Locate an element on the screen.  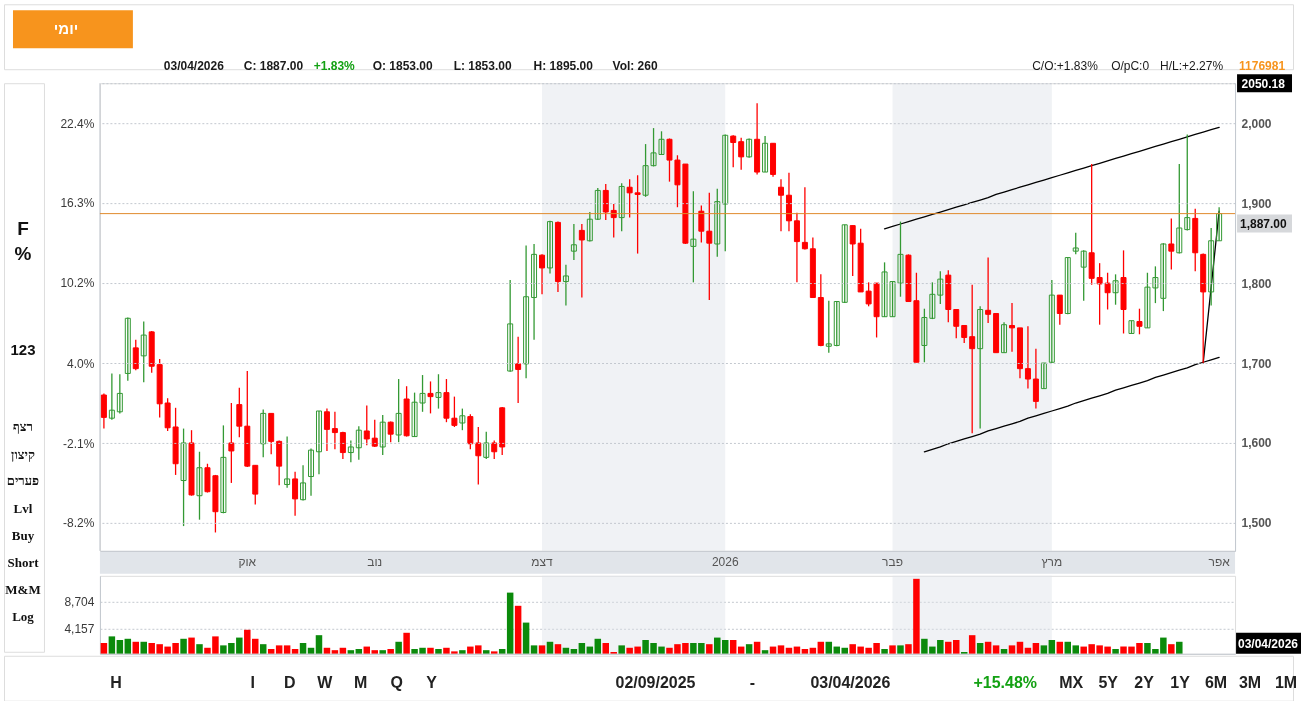
text: 123 is located at coordinates (23, 349).